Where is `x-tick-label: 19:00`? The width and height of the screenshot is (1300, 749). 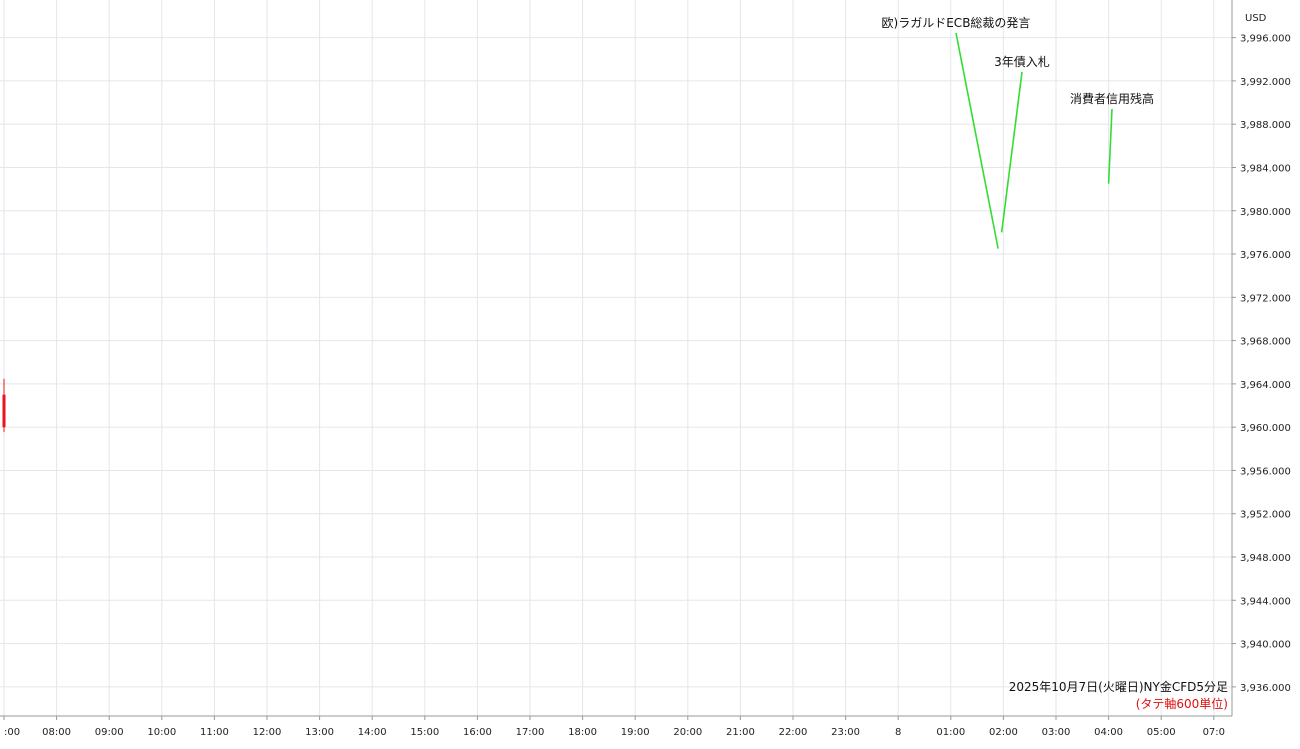
x-tick-label: 19:00 is located at coordinates (635, 732).